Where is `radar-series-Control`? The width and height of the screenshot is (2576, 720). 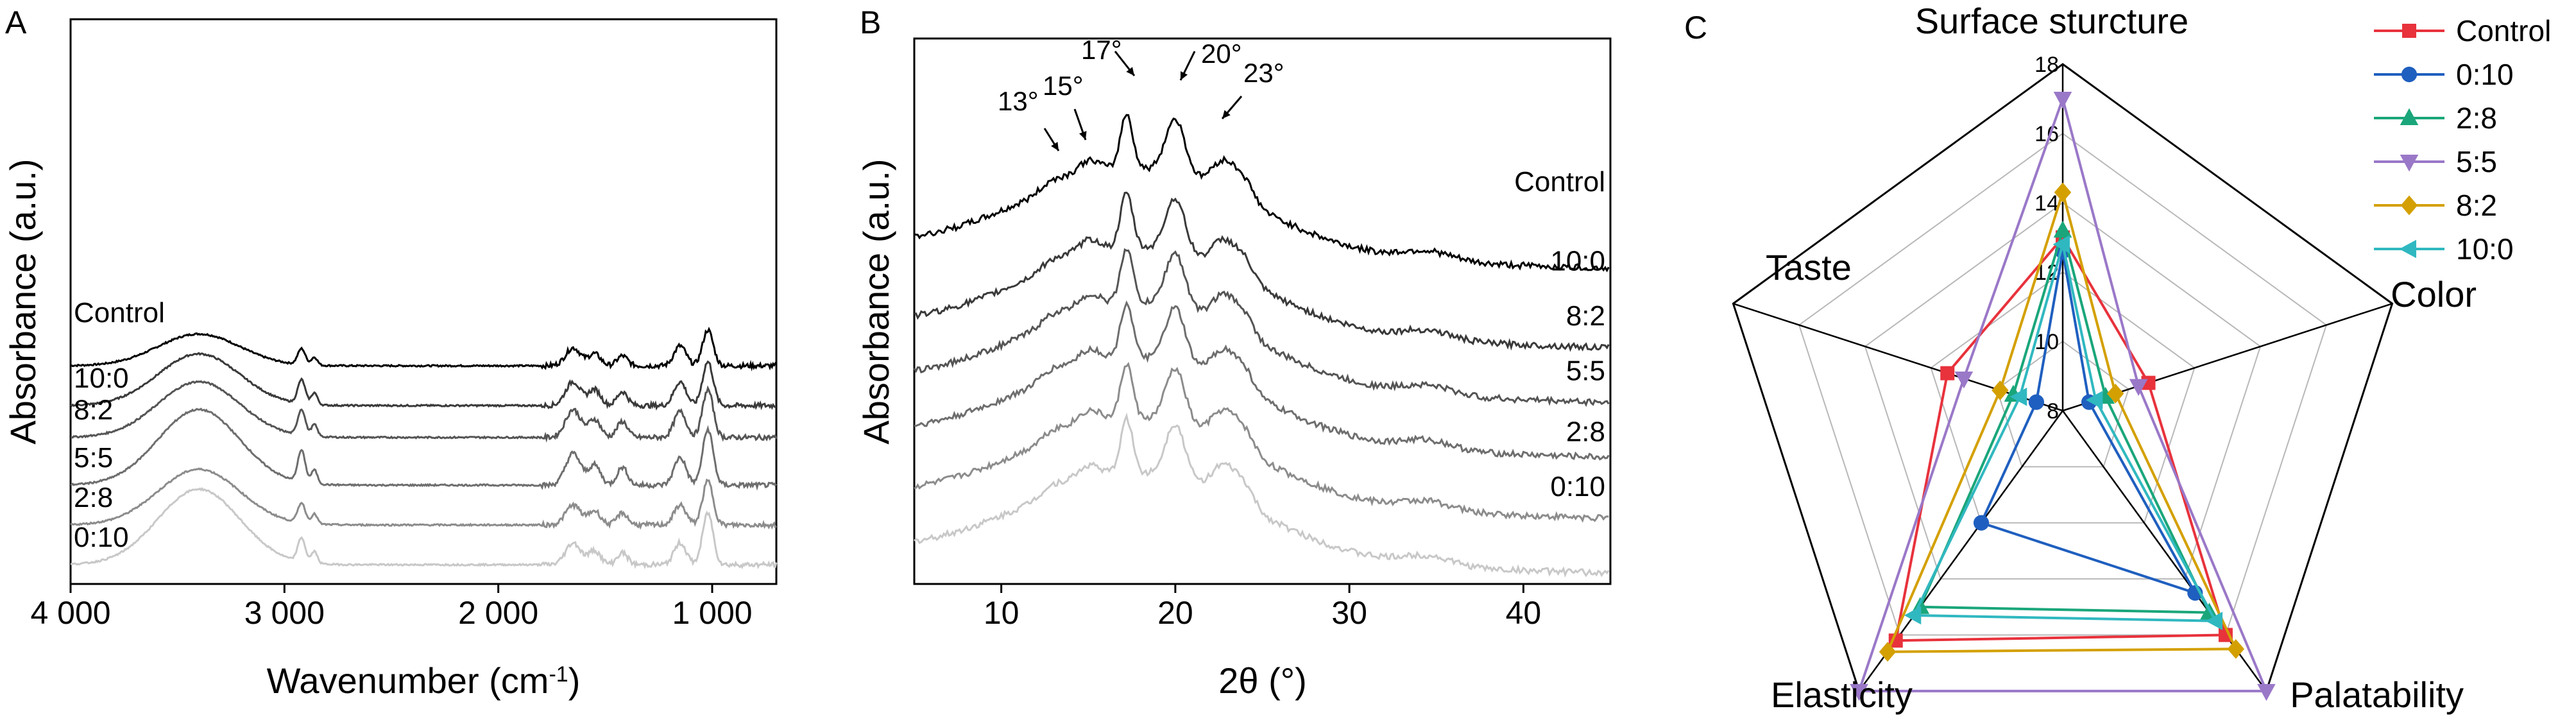 radar-series-Control is located at coordinates (2061, 438).